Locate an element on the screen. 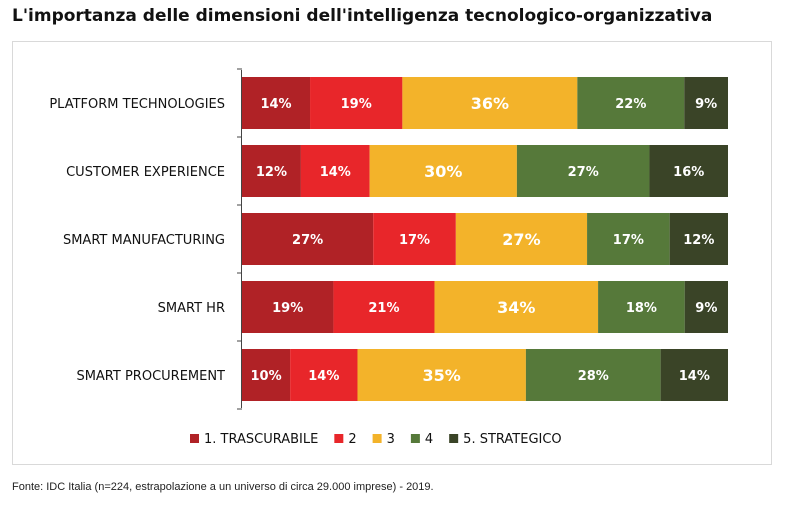 The width and height of the screenshot is (791, 509). data-label: 35% is located at coordinates (442, 375).